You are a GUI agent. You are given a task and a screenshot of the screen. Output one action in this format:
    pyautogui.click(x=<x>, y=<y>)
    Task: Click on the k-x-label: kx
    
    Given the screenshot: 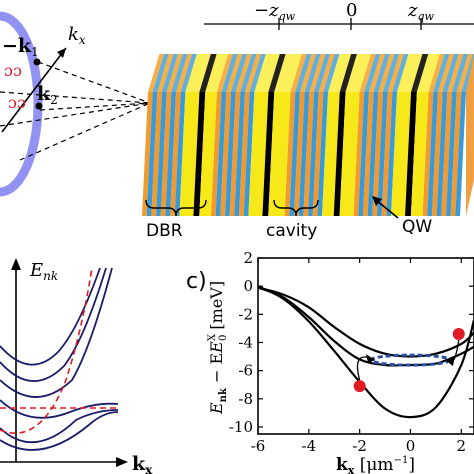 What is the action you would take?
    pyautogui.click(x=77, y=35)
    